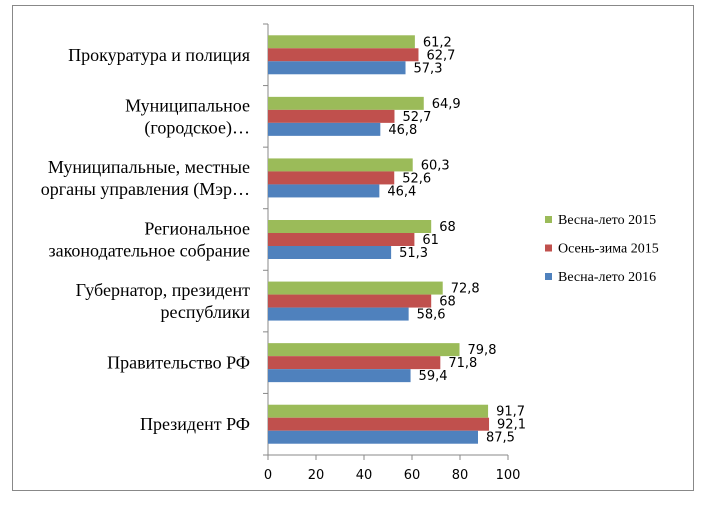 This screenshot has width=702, height=507. I want to click on category-label: Муниципальное, so click(187, 105).